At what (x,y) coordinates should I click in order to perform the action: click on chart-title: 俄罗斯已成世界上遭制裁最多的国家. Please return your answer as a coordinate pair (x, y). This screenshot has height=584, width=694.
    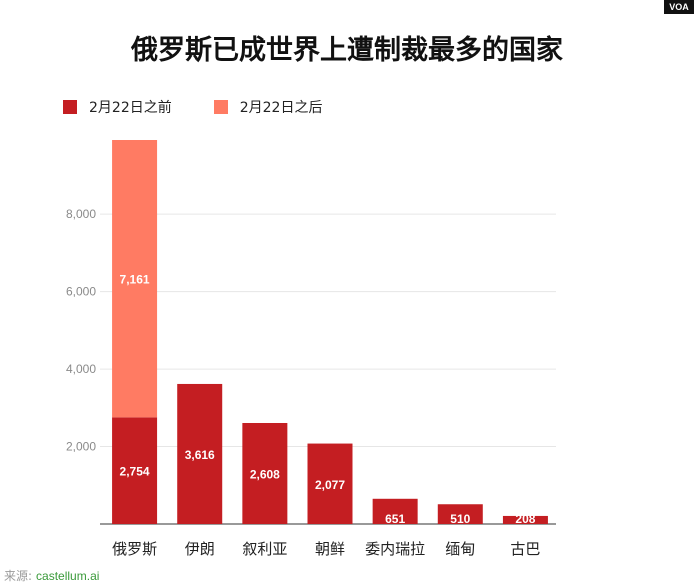
    Looking at the image, I should click on (347, 50).